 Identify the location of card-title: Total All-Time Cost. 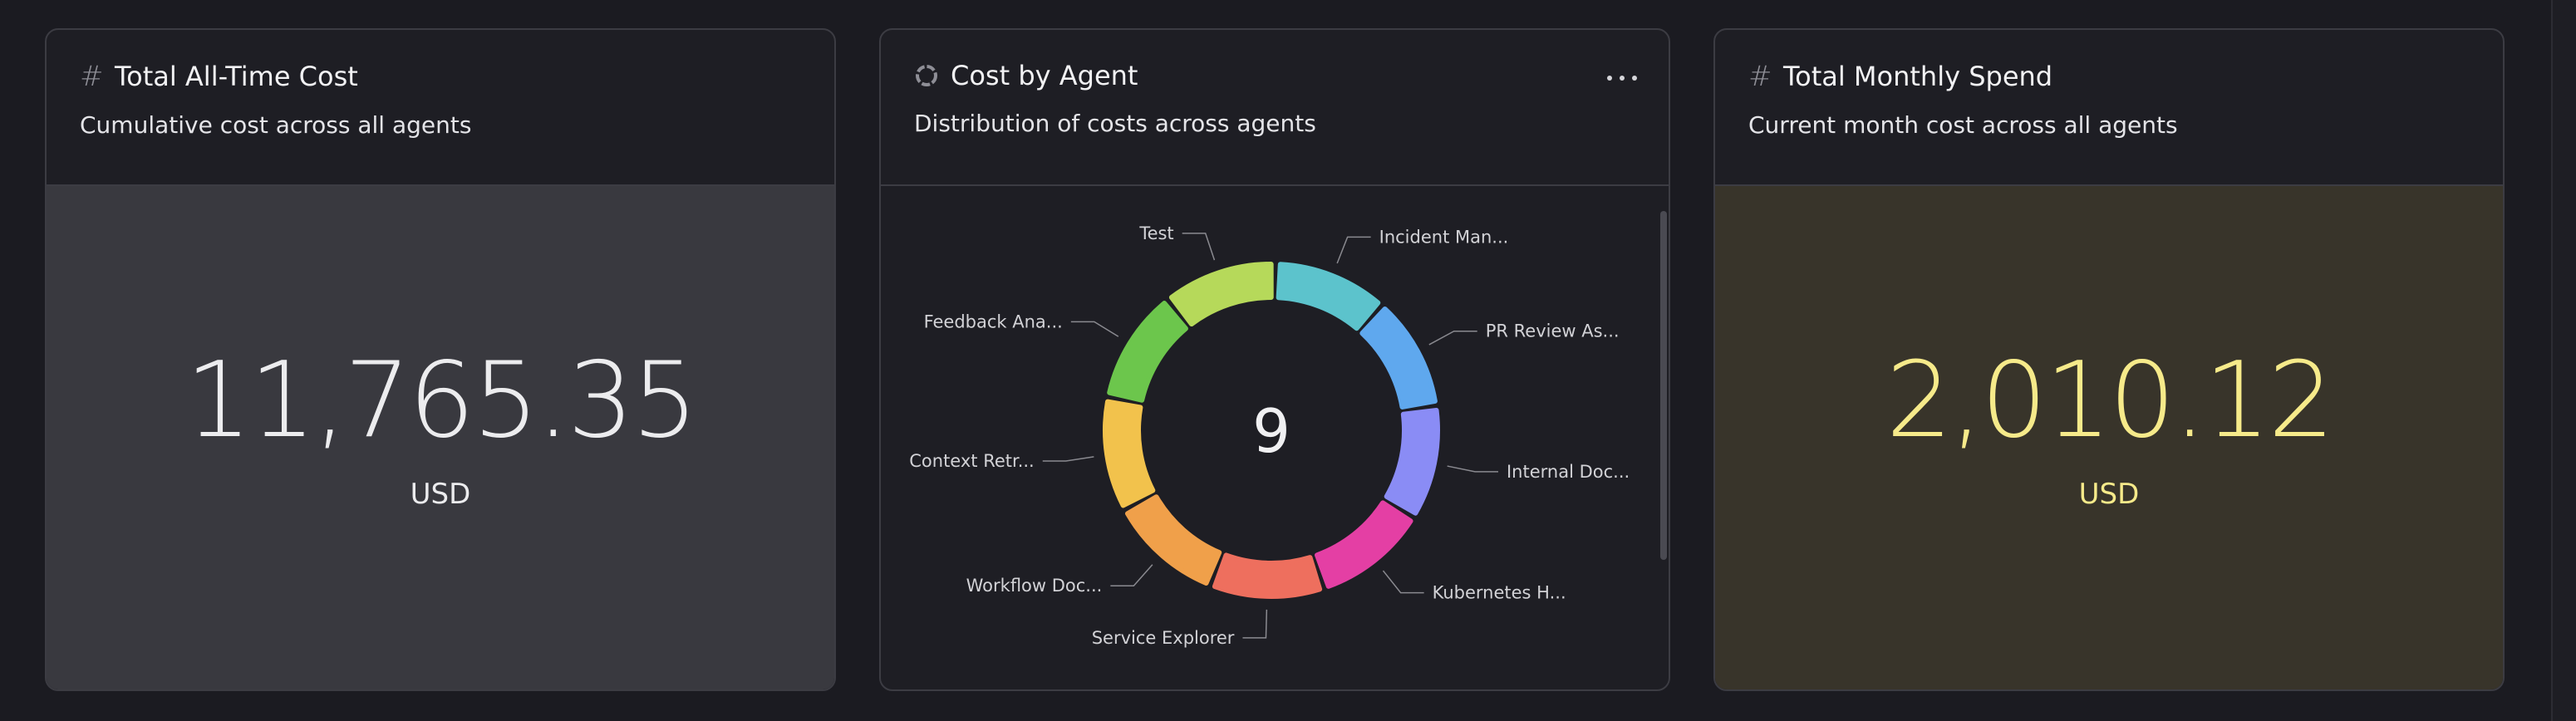
(236, 76).